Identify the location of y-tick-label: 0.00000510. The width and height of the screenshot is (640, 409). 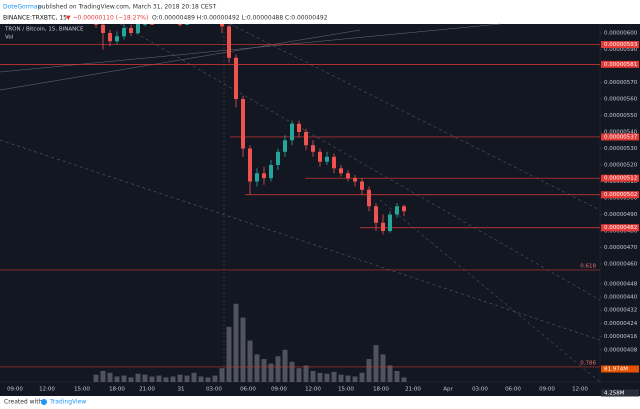
(621, 182).